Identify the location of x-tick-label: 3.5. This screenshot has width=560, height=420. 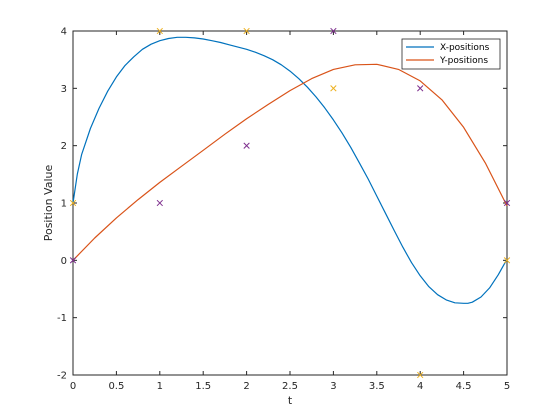
(377, 386).